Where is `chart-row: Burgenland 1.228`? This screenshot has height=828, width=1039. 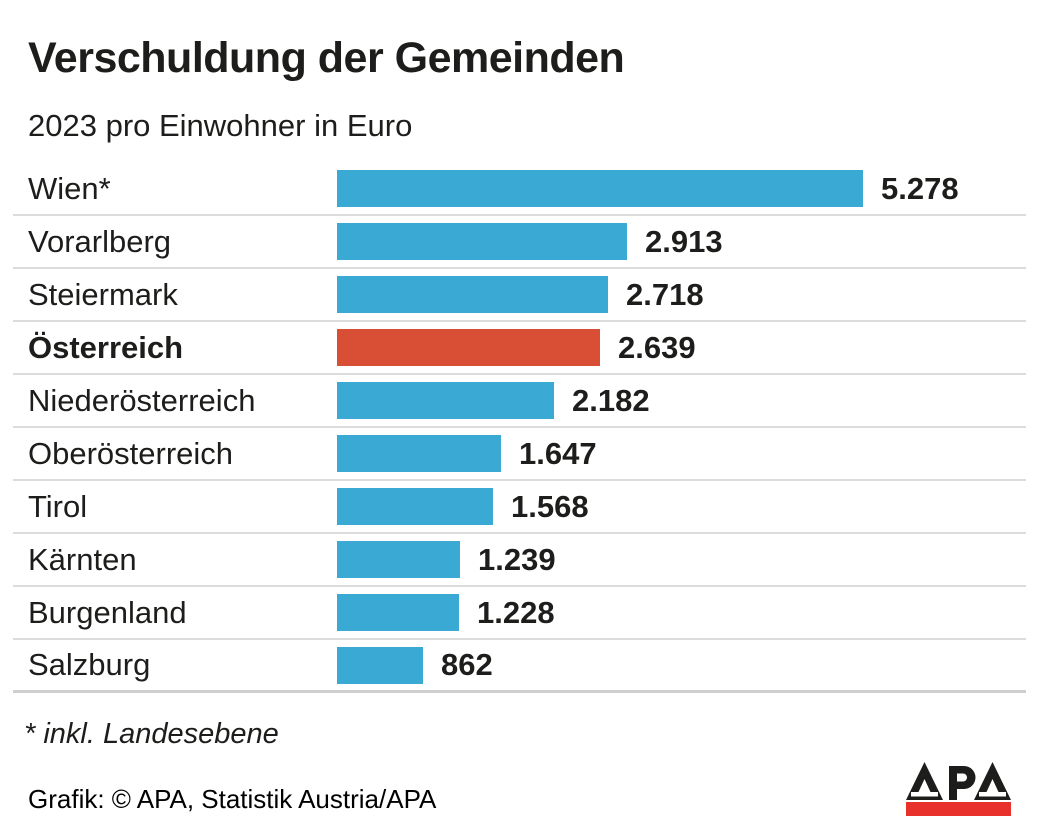 chart-row: Burgenland 1.228 is located at coordinates (519, 613).